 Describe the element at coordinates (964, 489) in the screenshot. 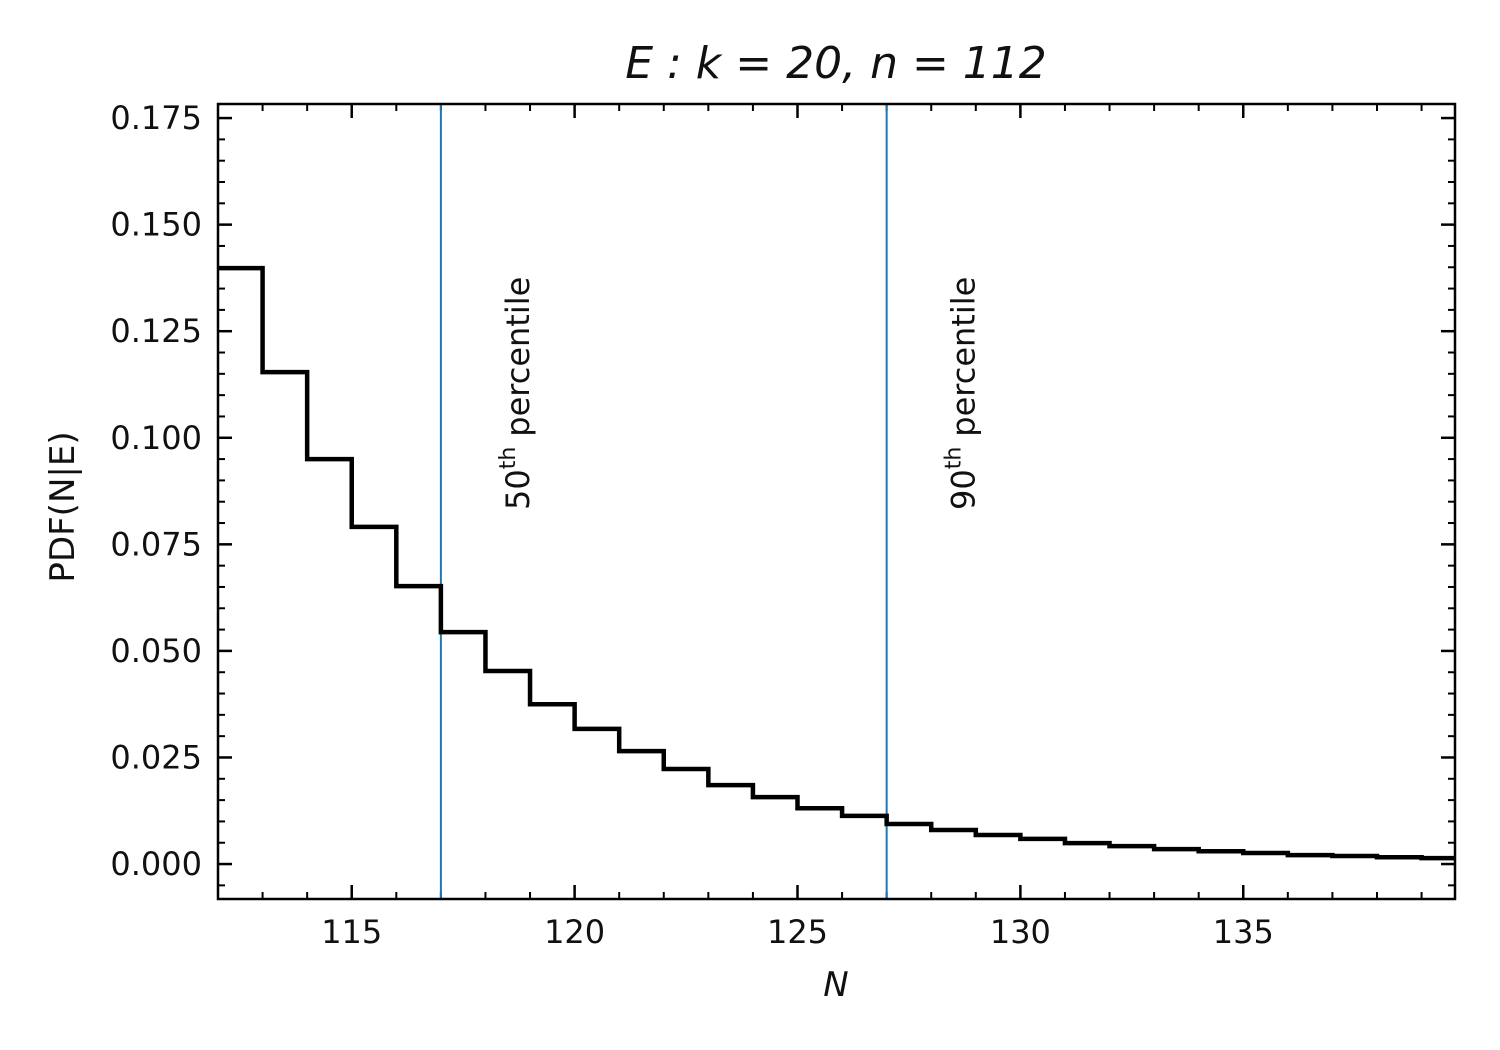

I see `percentile-base: 90` at that location.